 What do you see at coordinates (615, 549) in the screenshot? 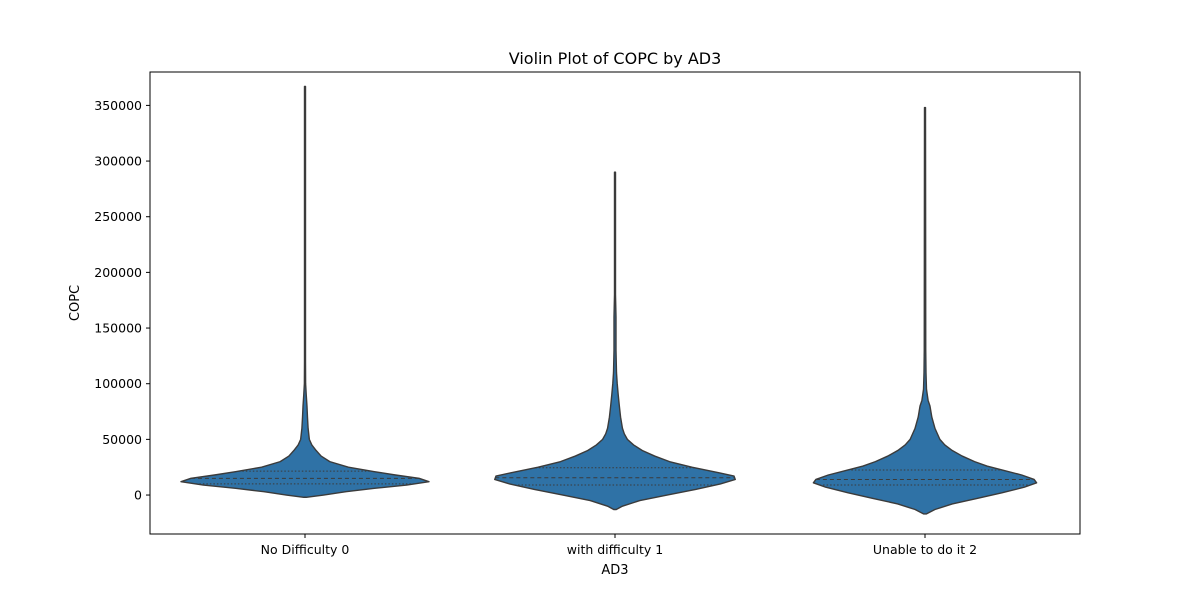
I see `x-tick-label: with difficulty 1` at bounding box center [615, 549].